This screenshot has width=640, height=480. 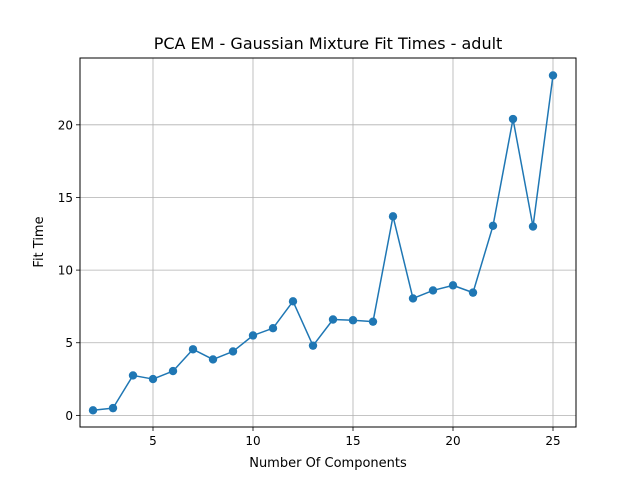 I want to click on y-tick-label: 20, so click(x=65, y=125).